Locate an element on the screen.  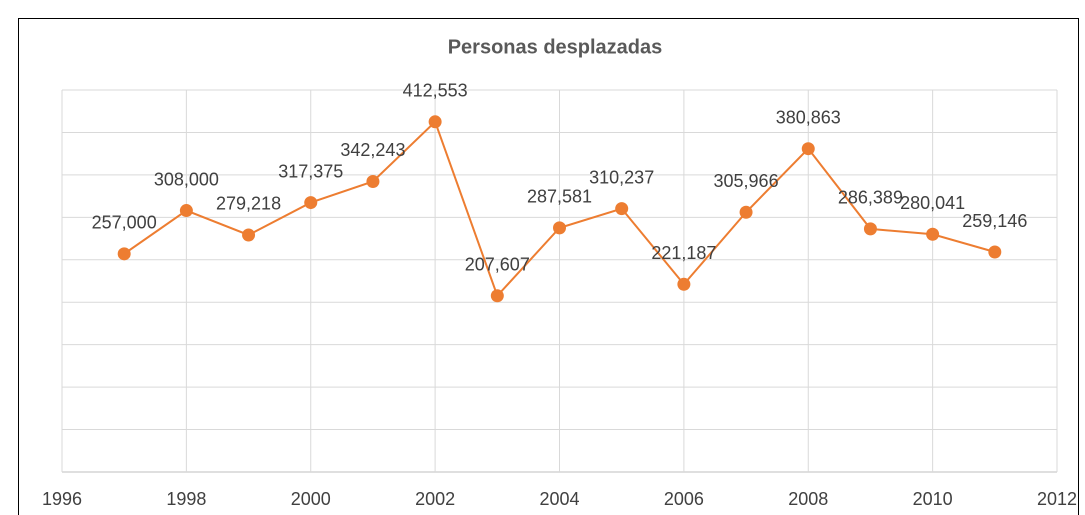
x-tick-label: 2006 is located at coordinates (684, 499).